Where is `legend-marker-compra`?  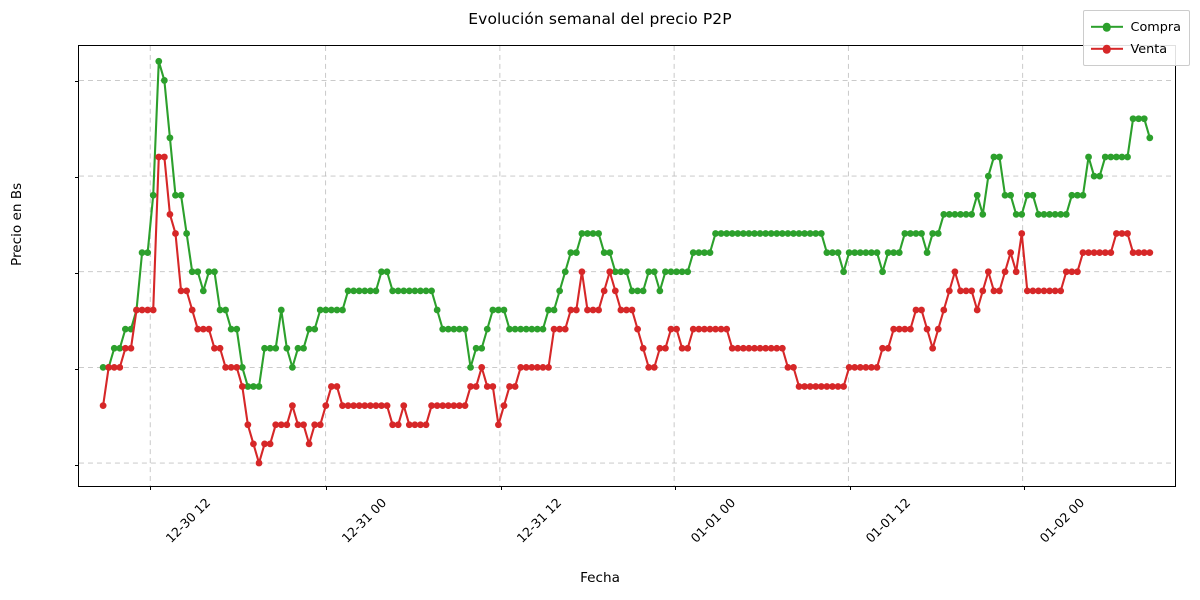 legend-marker-compra is located at coordinates (1106, 27).